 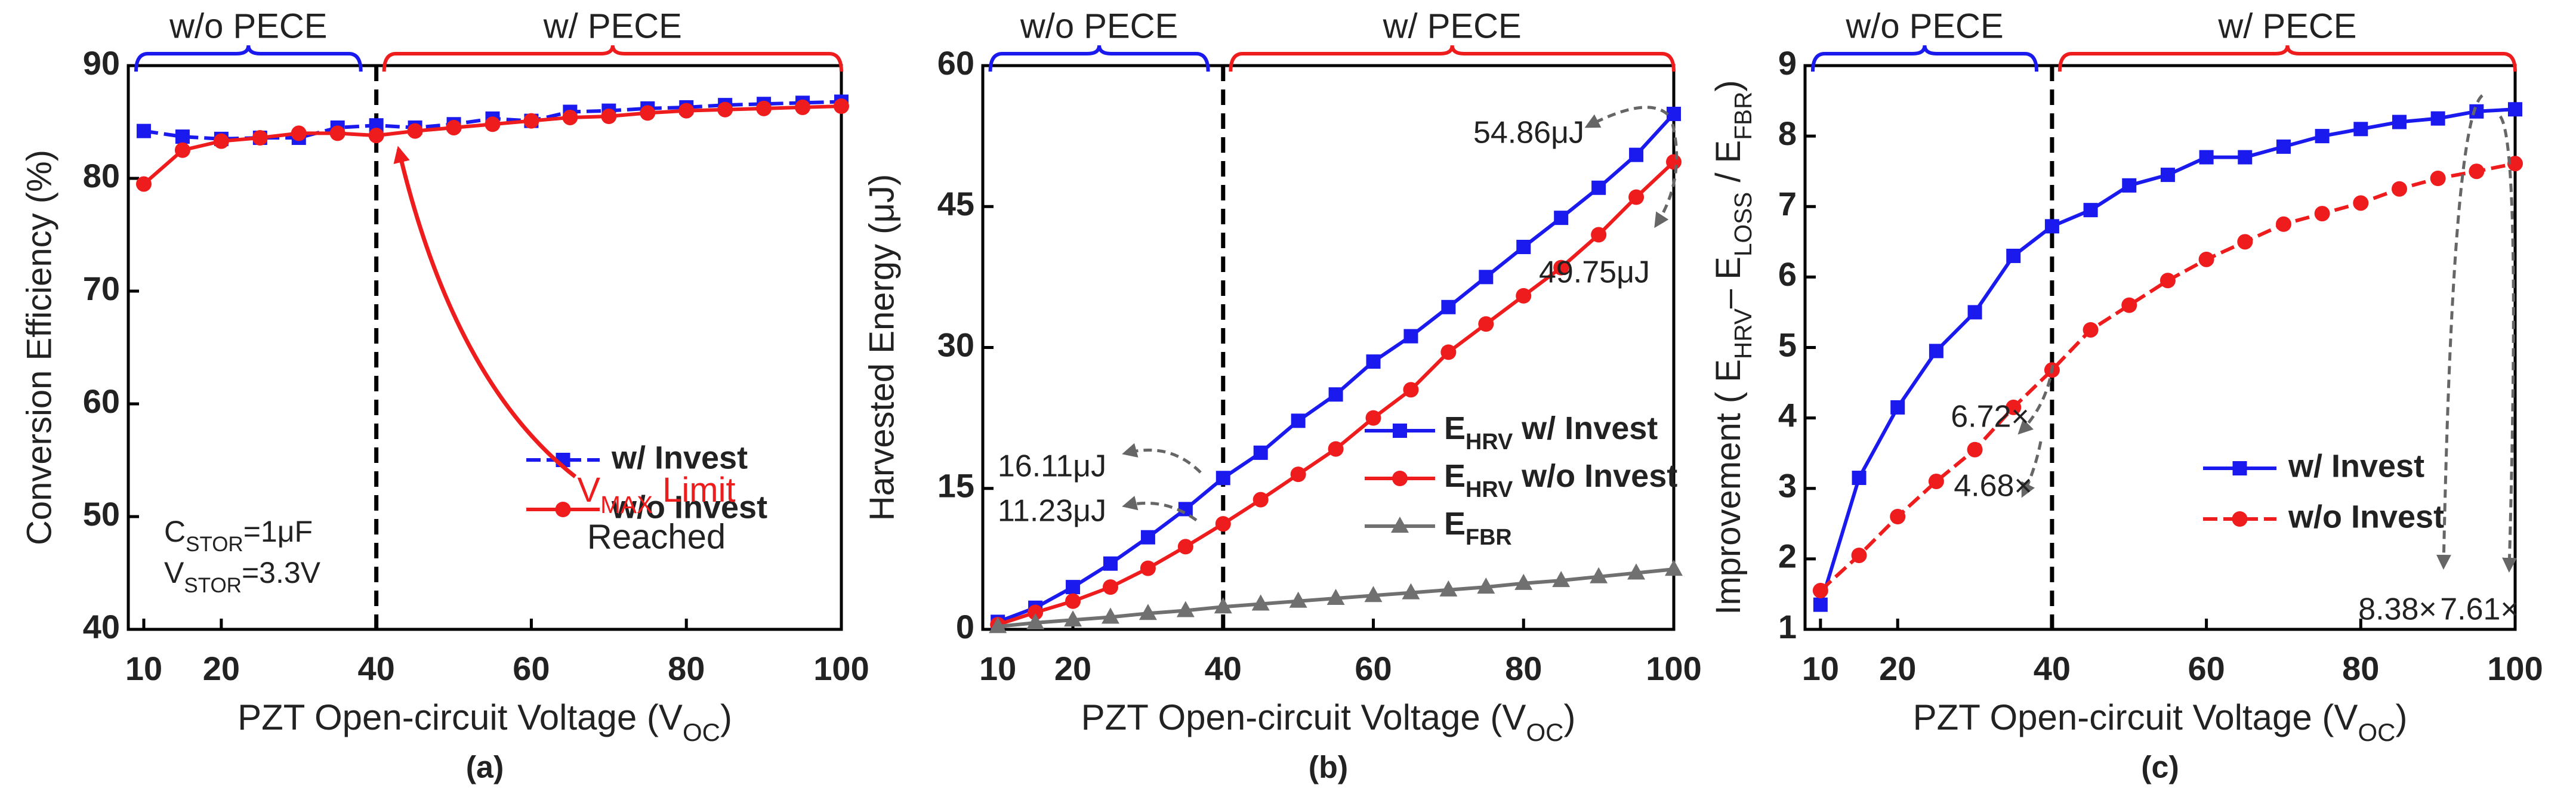 What do you see at coordinates (955, 486) in the screenshot?
I see `y-tick-label: 15` at bounding box center [955, 486].